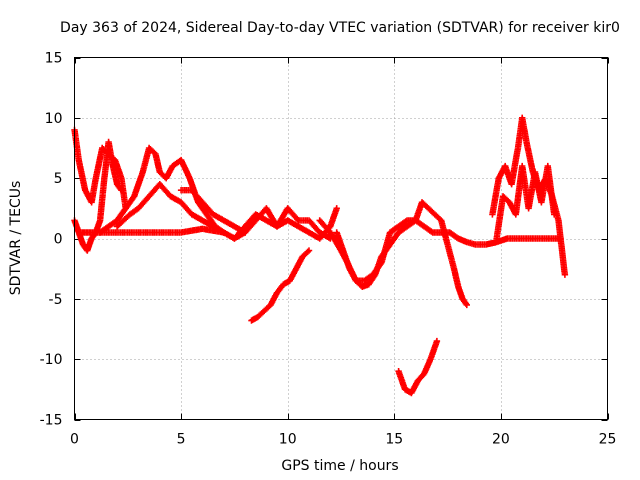 This screenshot has height=480, width=640. What do you see at coordinates (181, 440) in the screenshot?
I see `x-tick-label: 5` at bounding box center [181, 440].